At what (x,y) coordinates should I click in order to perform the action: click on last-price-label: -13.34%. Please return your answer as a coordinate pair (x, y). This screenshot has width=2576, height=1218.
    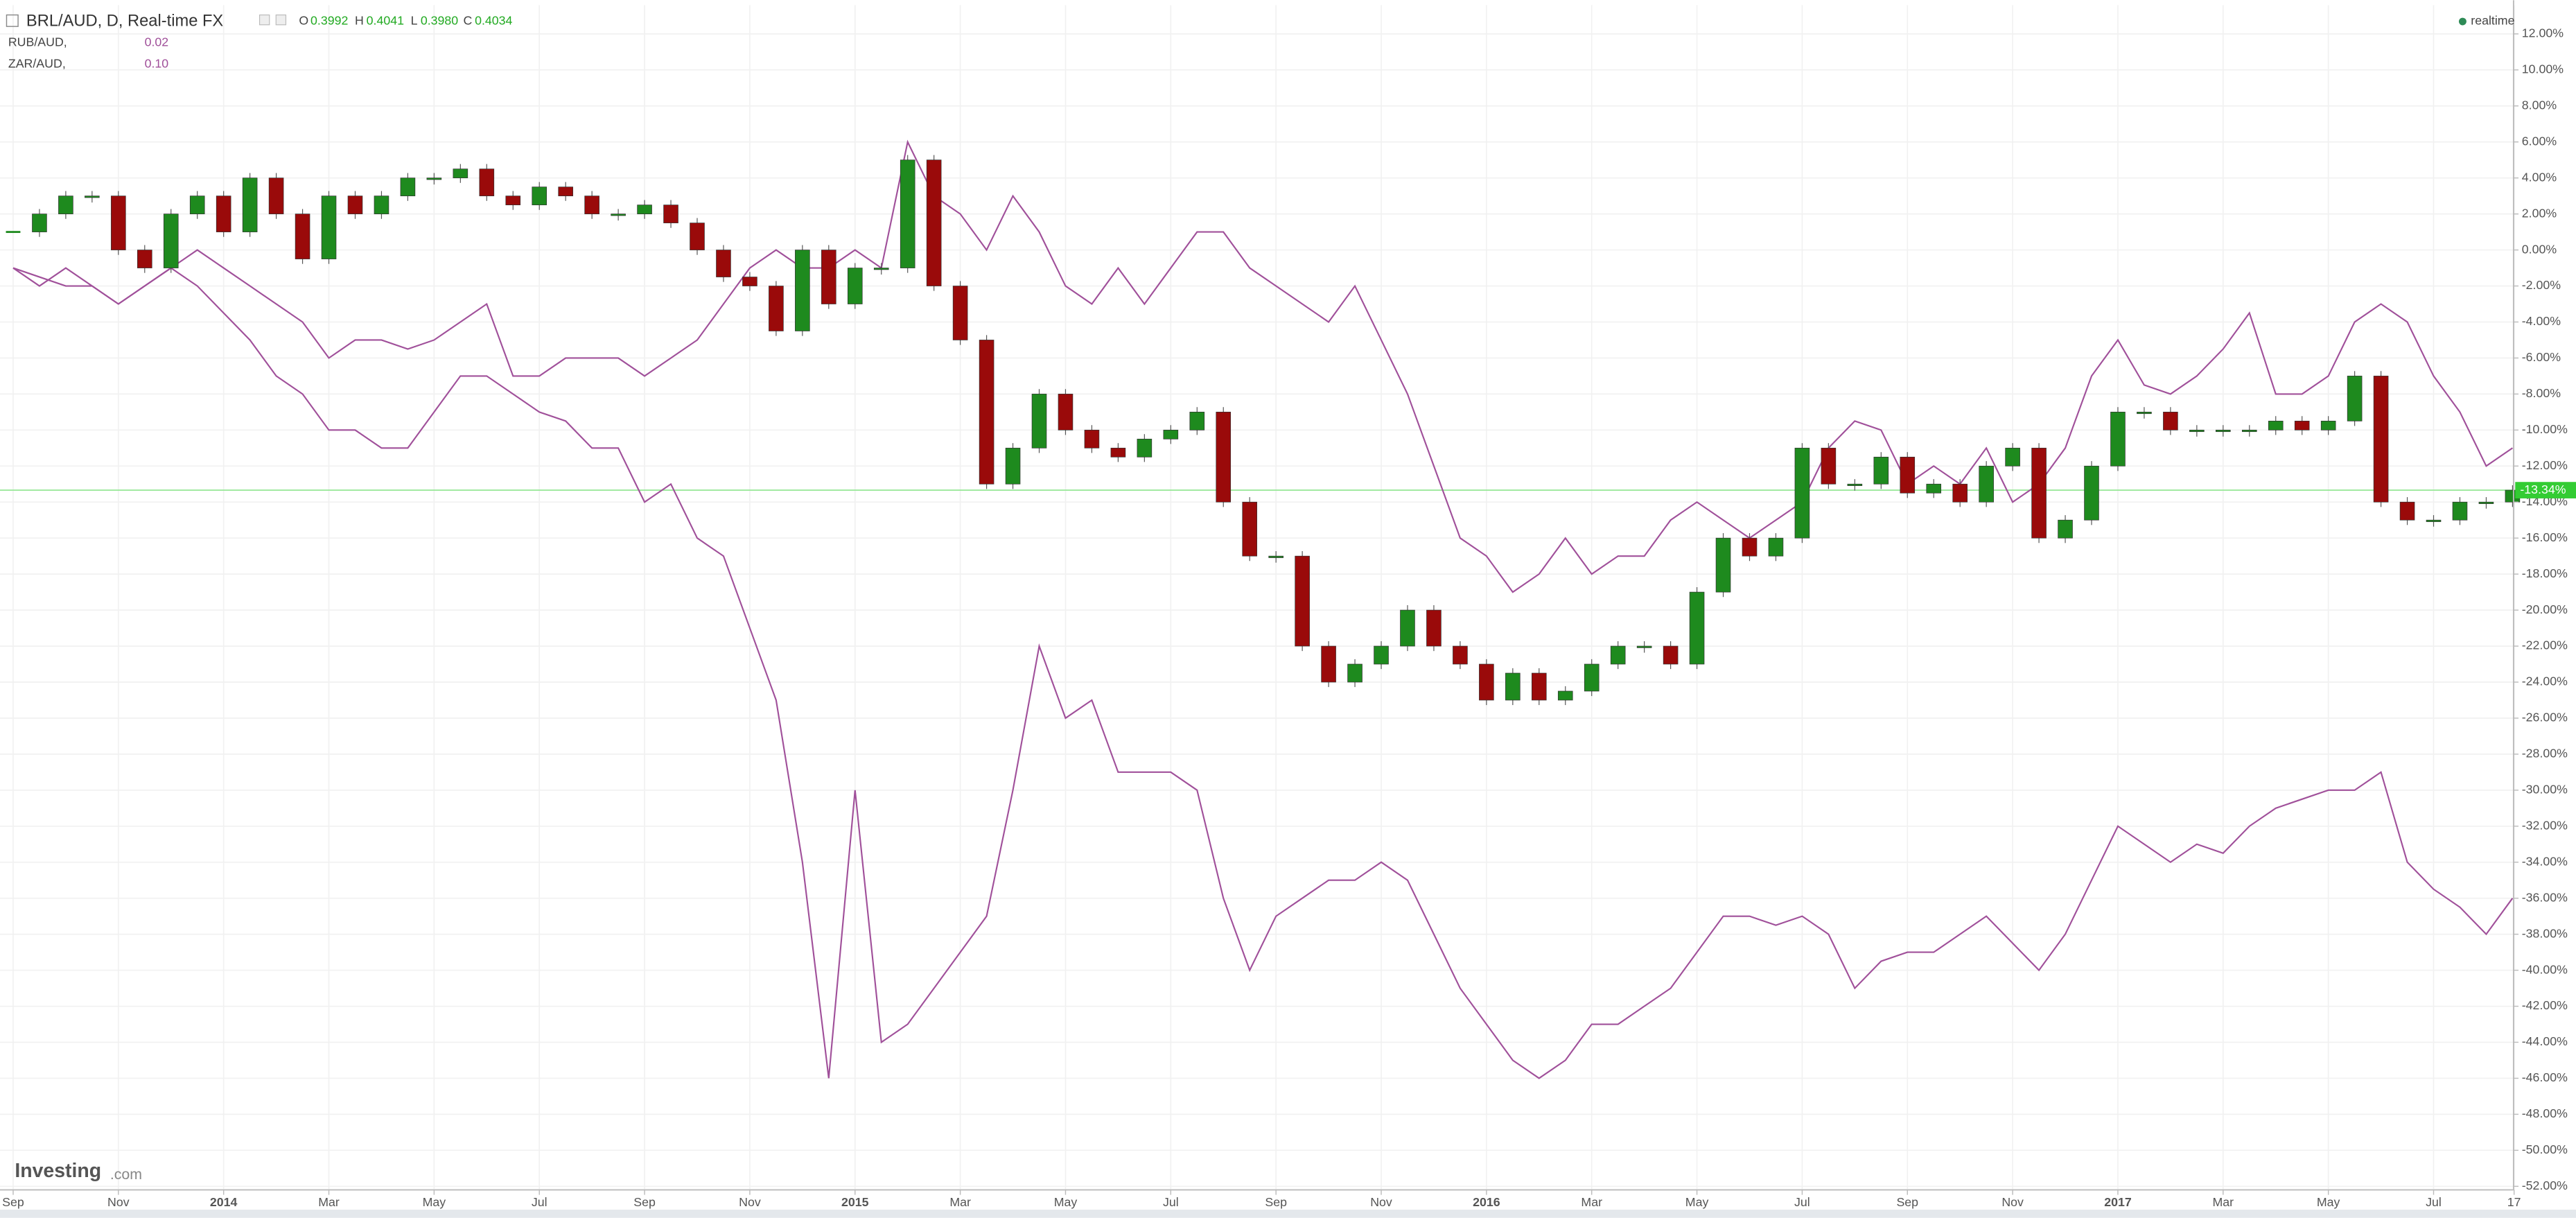
    Looking at the image, I should click on (2543, 489).